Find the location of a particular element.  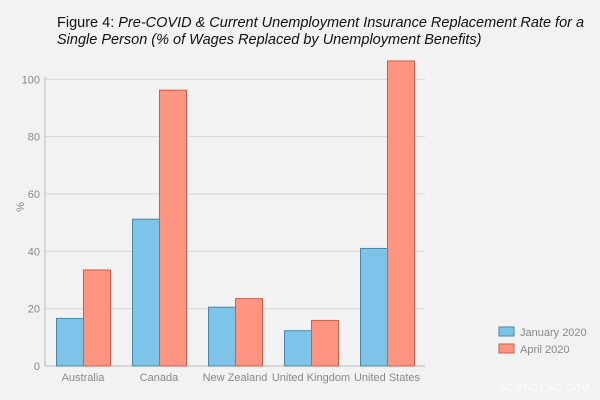

bar-united-kingdom-april-2020 is located at coordinates (325, 343).